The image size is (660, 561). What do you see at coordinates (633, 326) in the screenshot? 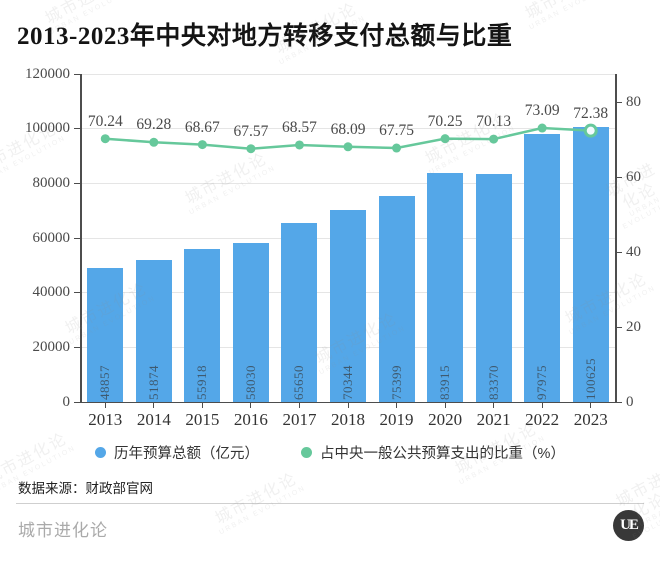
I see `right-axis-label: 20` at bounding box center [633, 326].